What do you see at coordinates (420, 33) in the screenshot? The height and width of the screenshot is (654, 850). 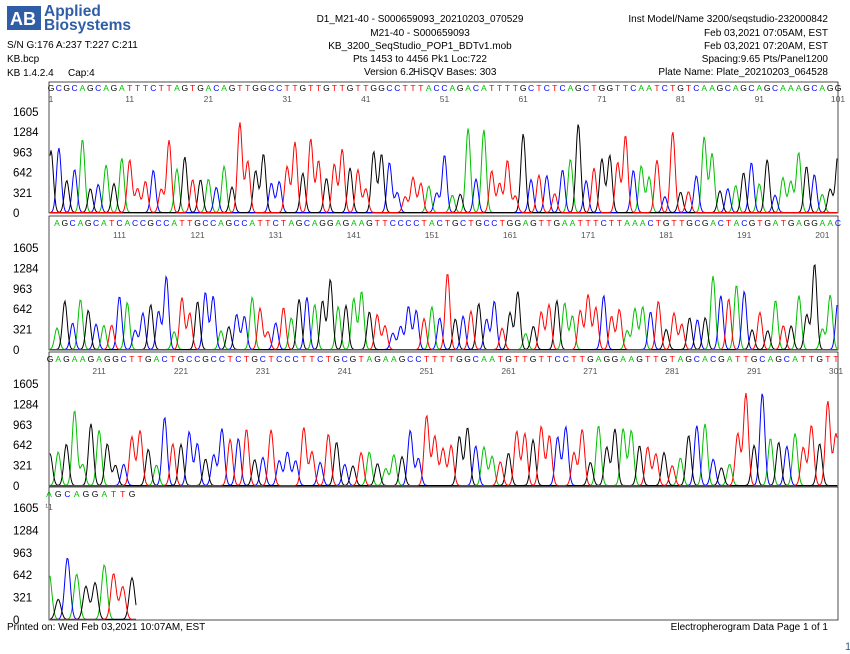 I see `sample-name: M21-40 - S000659093` at bounding box center [420, 33].